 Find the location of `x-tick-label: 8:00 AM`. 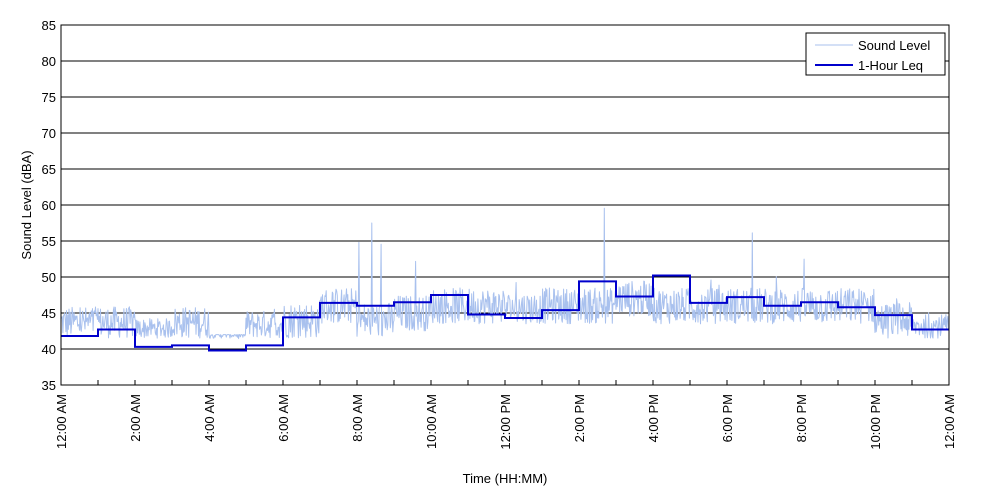

x-tick-label: 8:00 AM is located at coordinates (357, 418).